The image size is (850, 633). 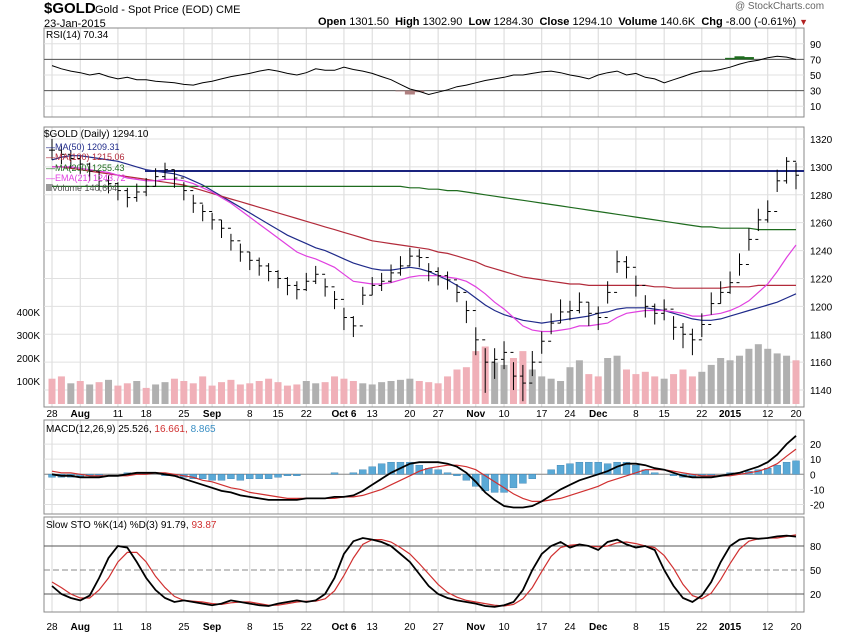 I want to click on volume-label: Volume, so click(x=638, y=22).